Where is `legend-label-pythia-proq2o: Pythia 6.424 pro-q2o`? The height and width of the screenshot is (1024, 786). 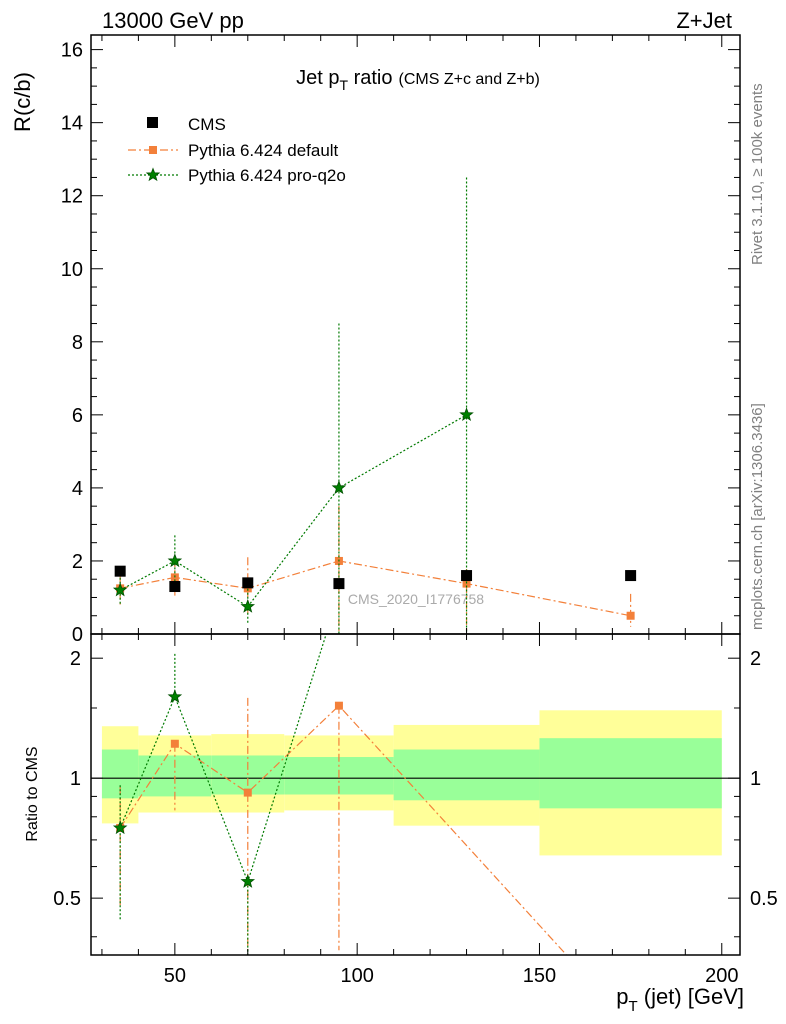
legend-label-pythia-proq2o: Pythia 6.424 pro-q2o is located at coordinates (267, 175).